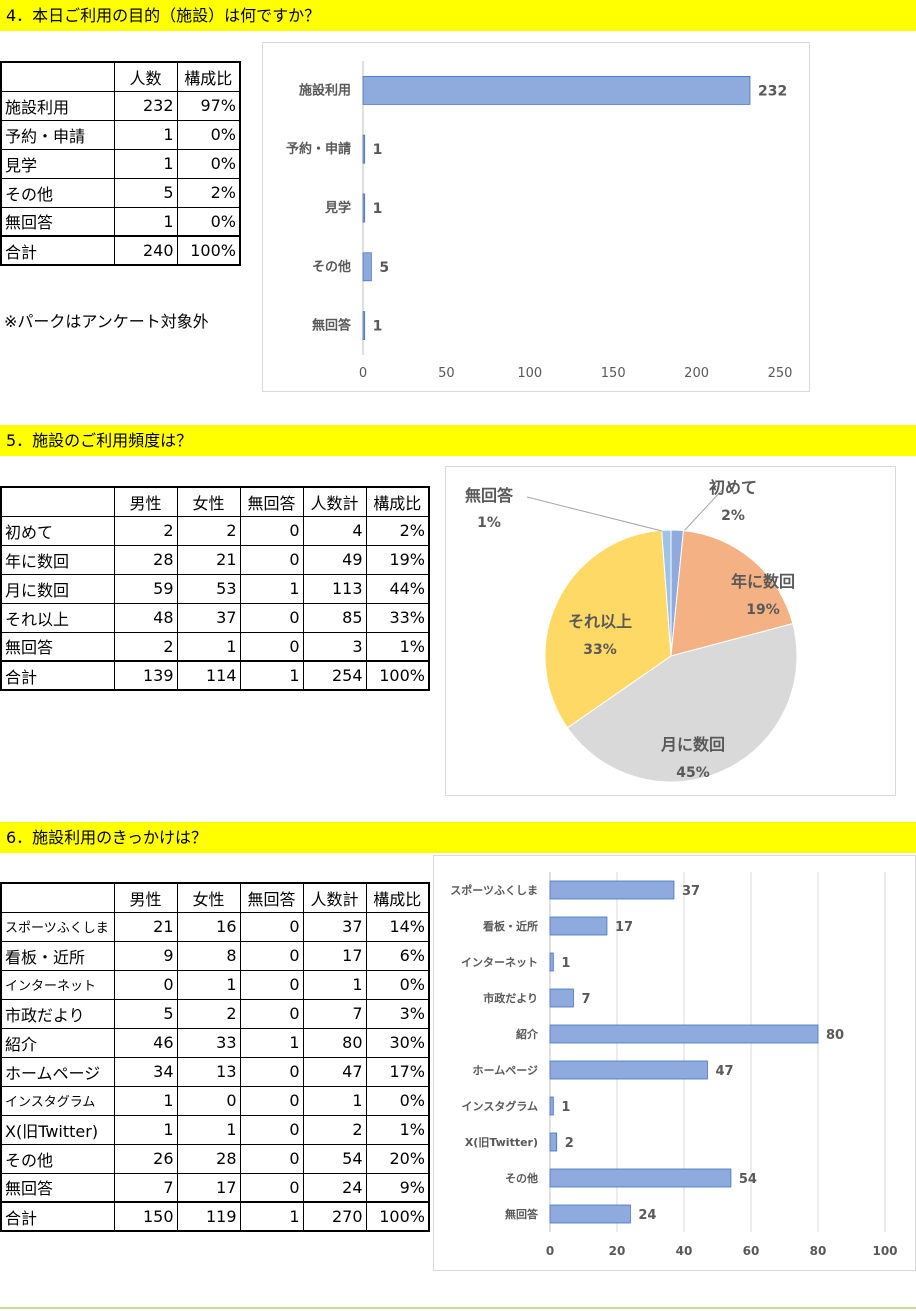 The height and width of the screenshot is (1311, 916). What do you see at coordinates (215, 675) in the screenshot?
I see `total-row: 合計 139 114 1 254 100%` at bounding box center [215, 675].